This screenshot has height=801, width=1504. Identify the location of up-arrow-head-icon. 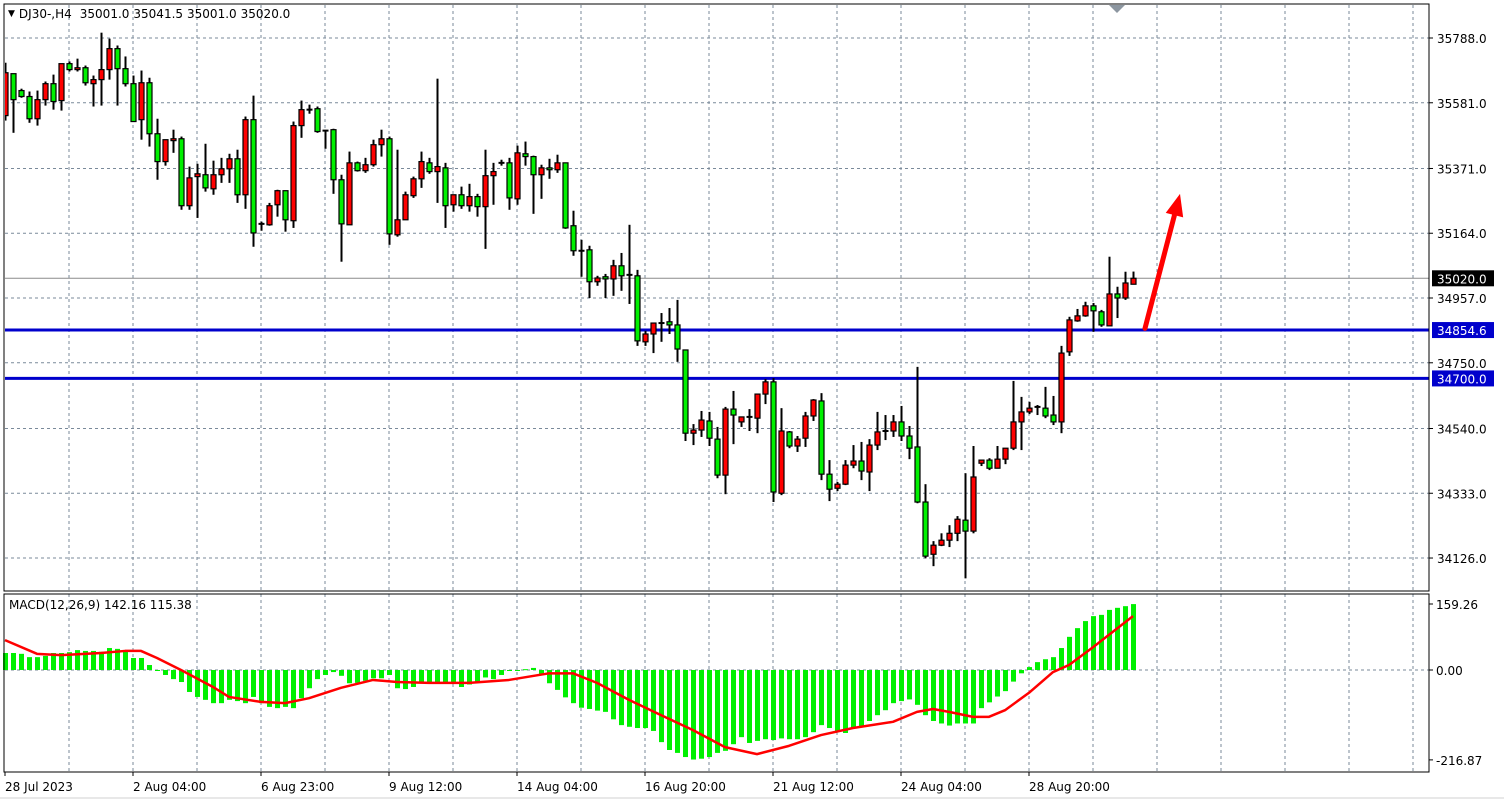
(1174, 205).